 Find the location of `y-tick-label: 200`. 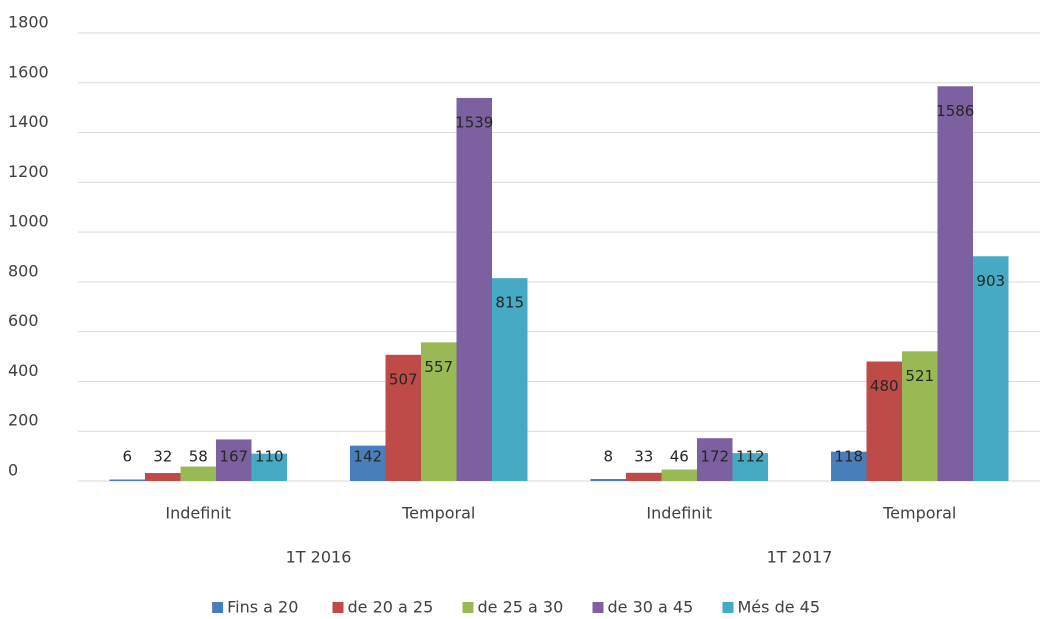

y-tick-label: 200 is located at coordinates (23, 420).